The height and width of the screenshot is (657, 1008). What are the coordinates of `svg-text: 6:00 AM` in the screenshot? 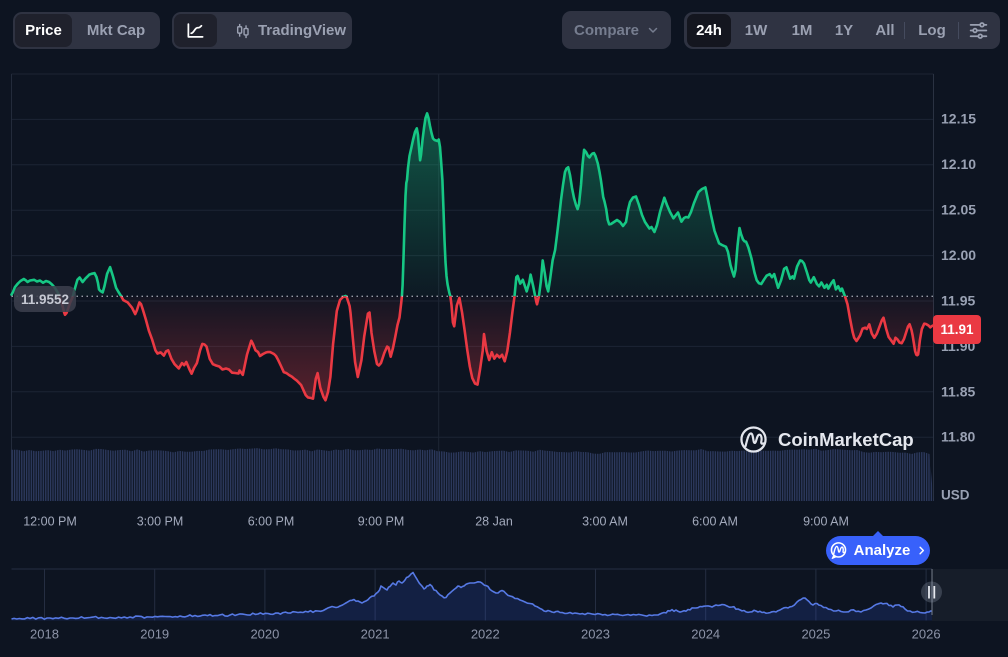 It's located at (715, 522).